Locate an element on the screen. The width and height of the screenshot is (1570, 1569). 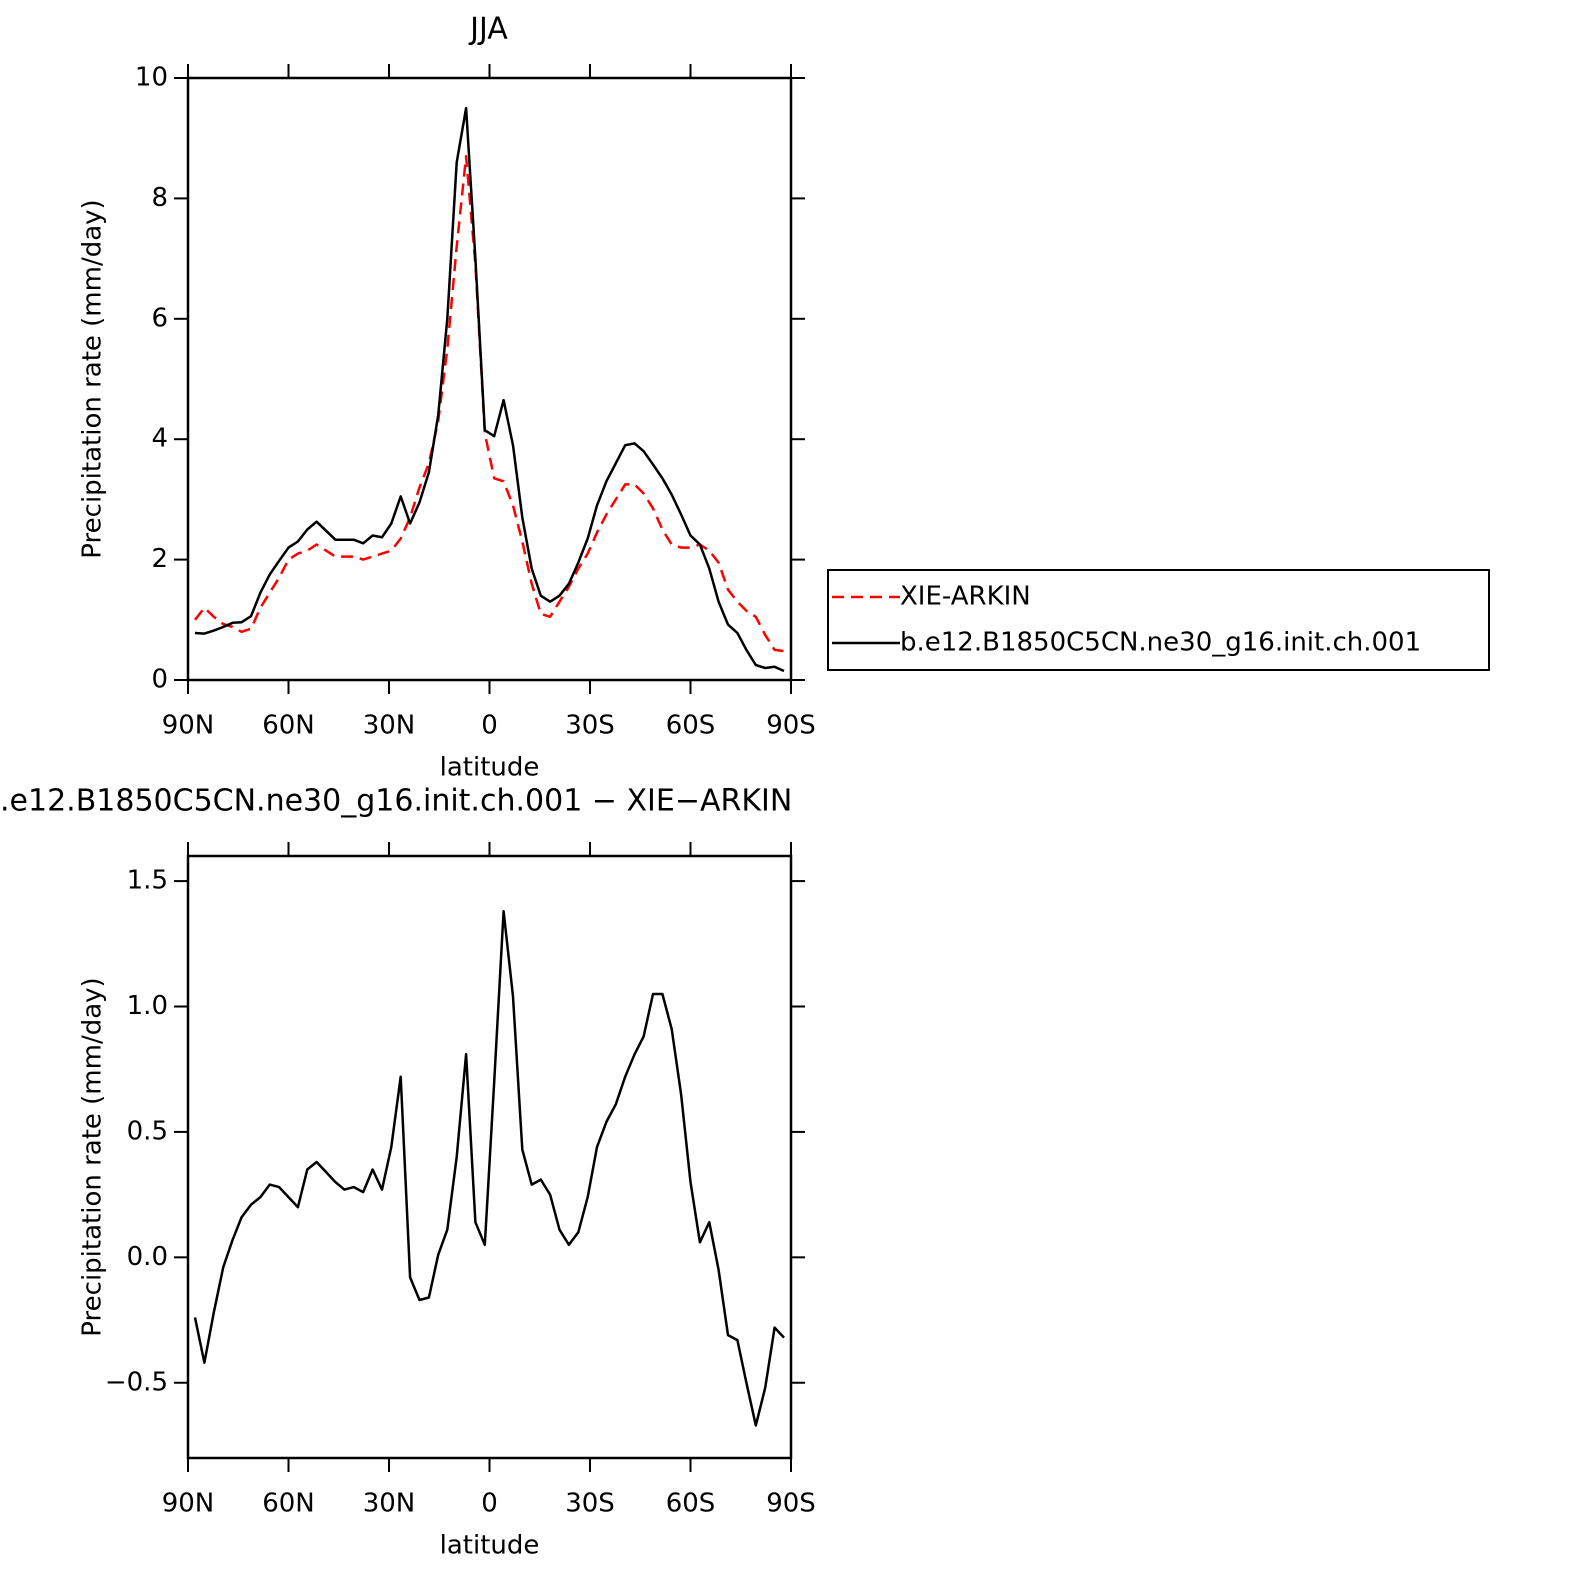
y-tick-label: 10 is located at coordinates (151, 78).